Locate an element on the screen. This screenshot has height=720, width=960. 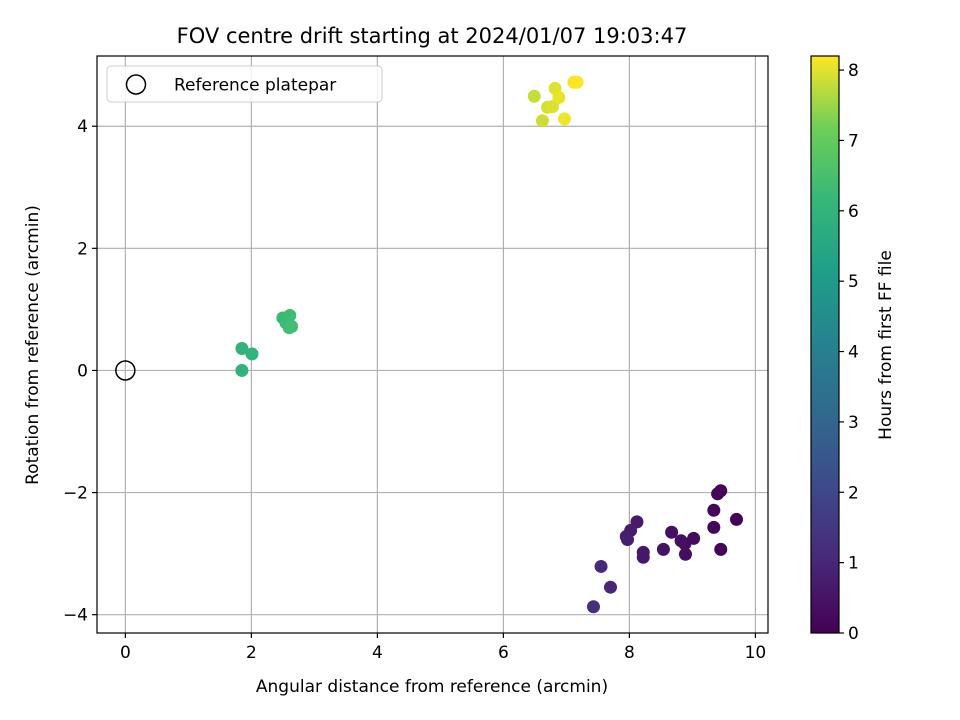
colorbar-label: Hours from first FF file is located at coordinates (886, 345).